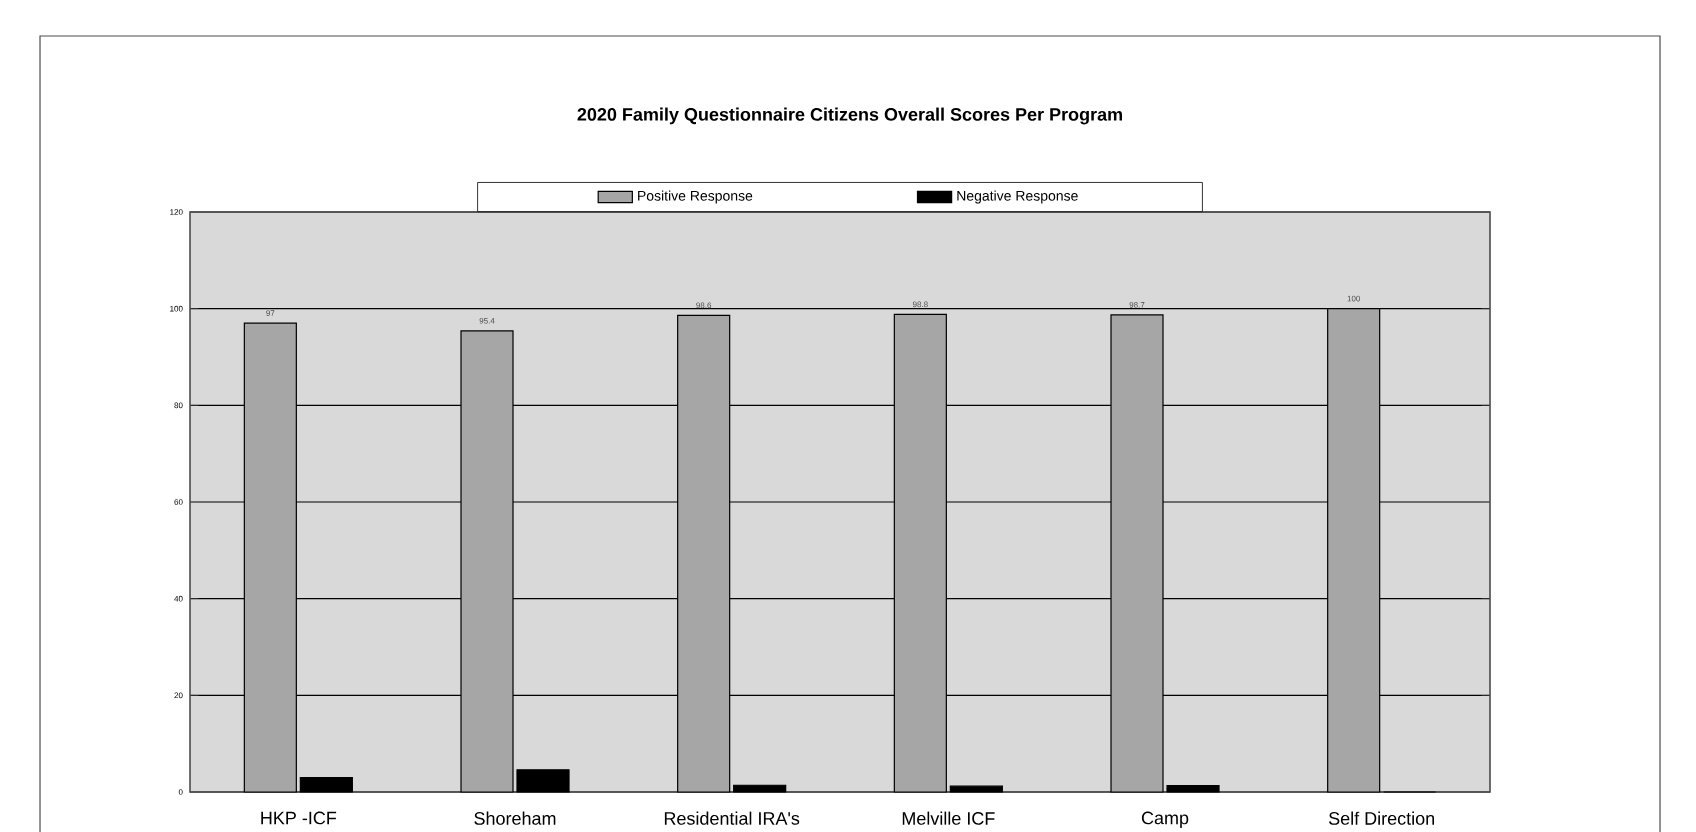  I want to click on x-tick-label: Shoreham, so click(515, 818).